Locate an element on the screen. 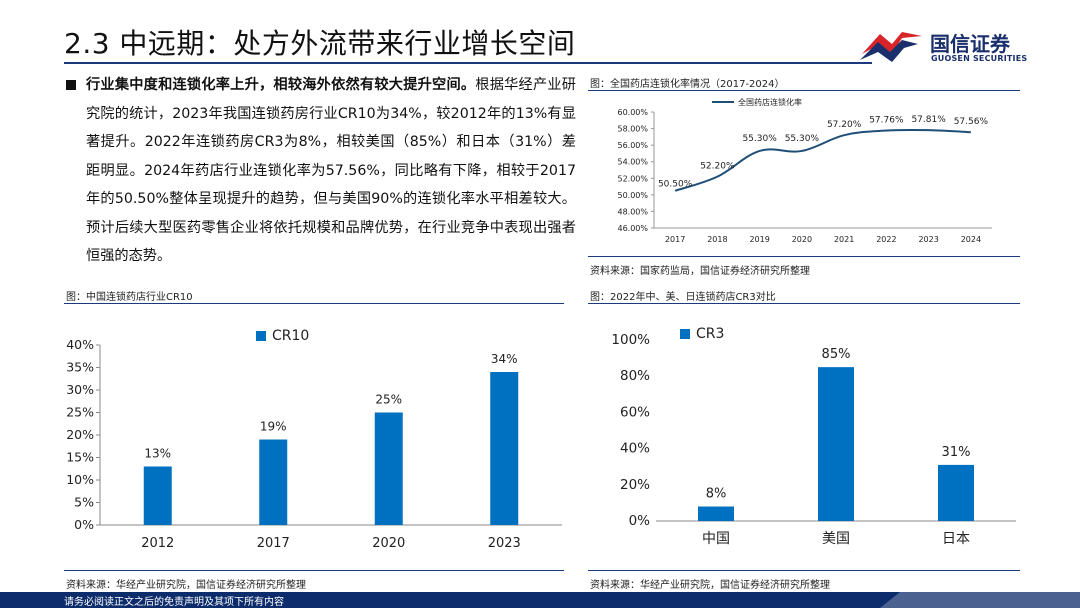  y-tick-label: 60.00% is located at coordinates (632, 112).